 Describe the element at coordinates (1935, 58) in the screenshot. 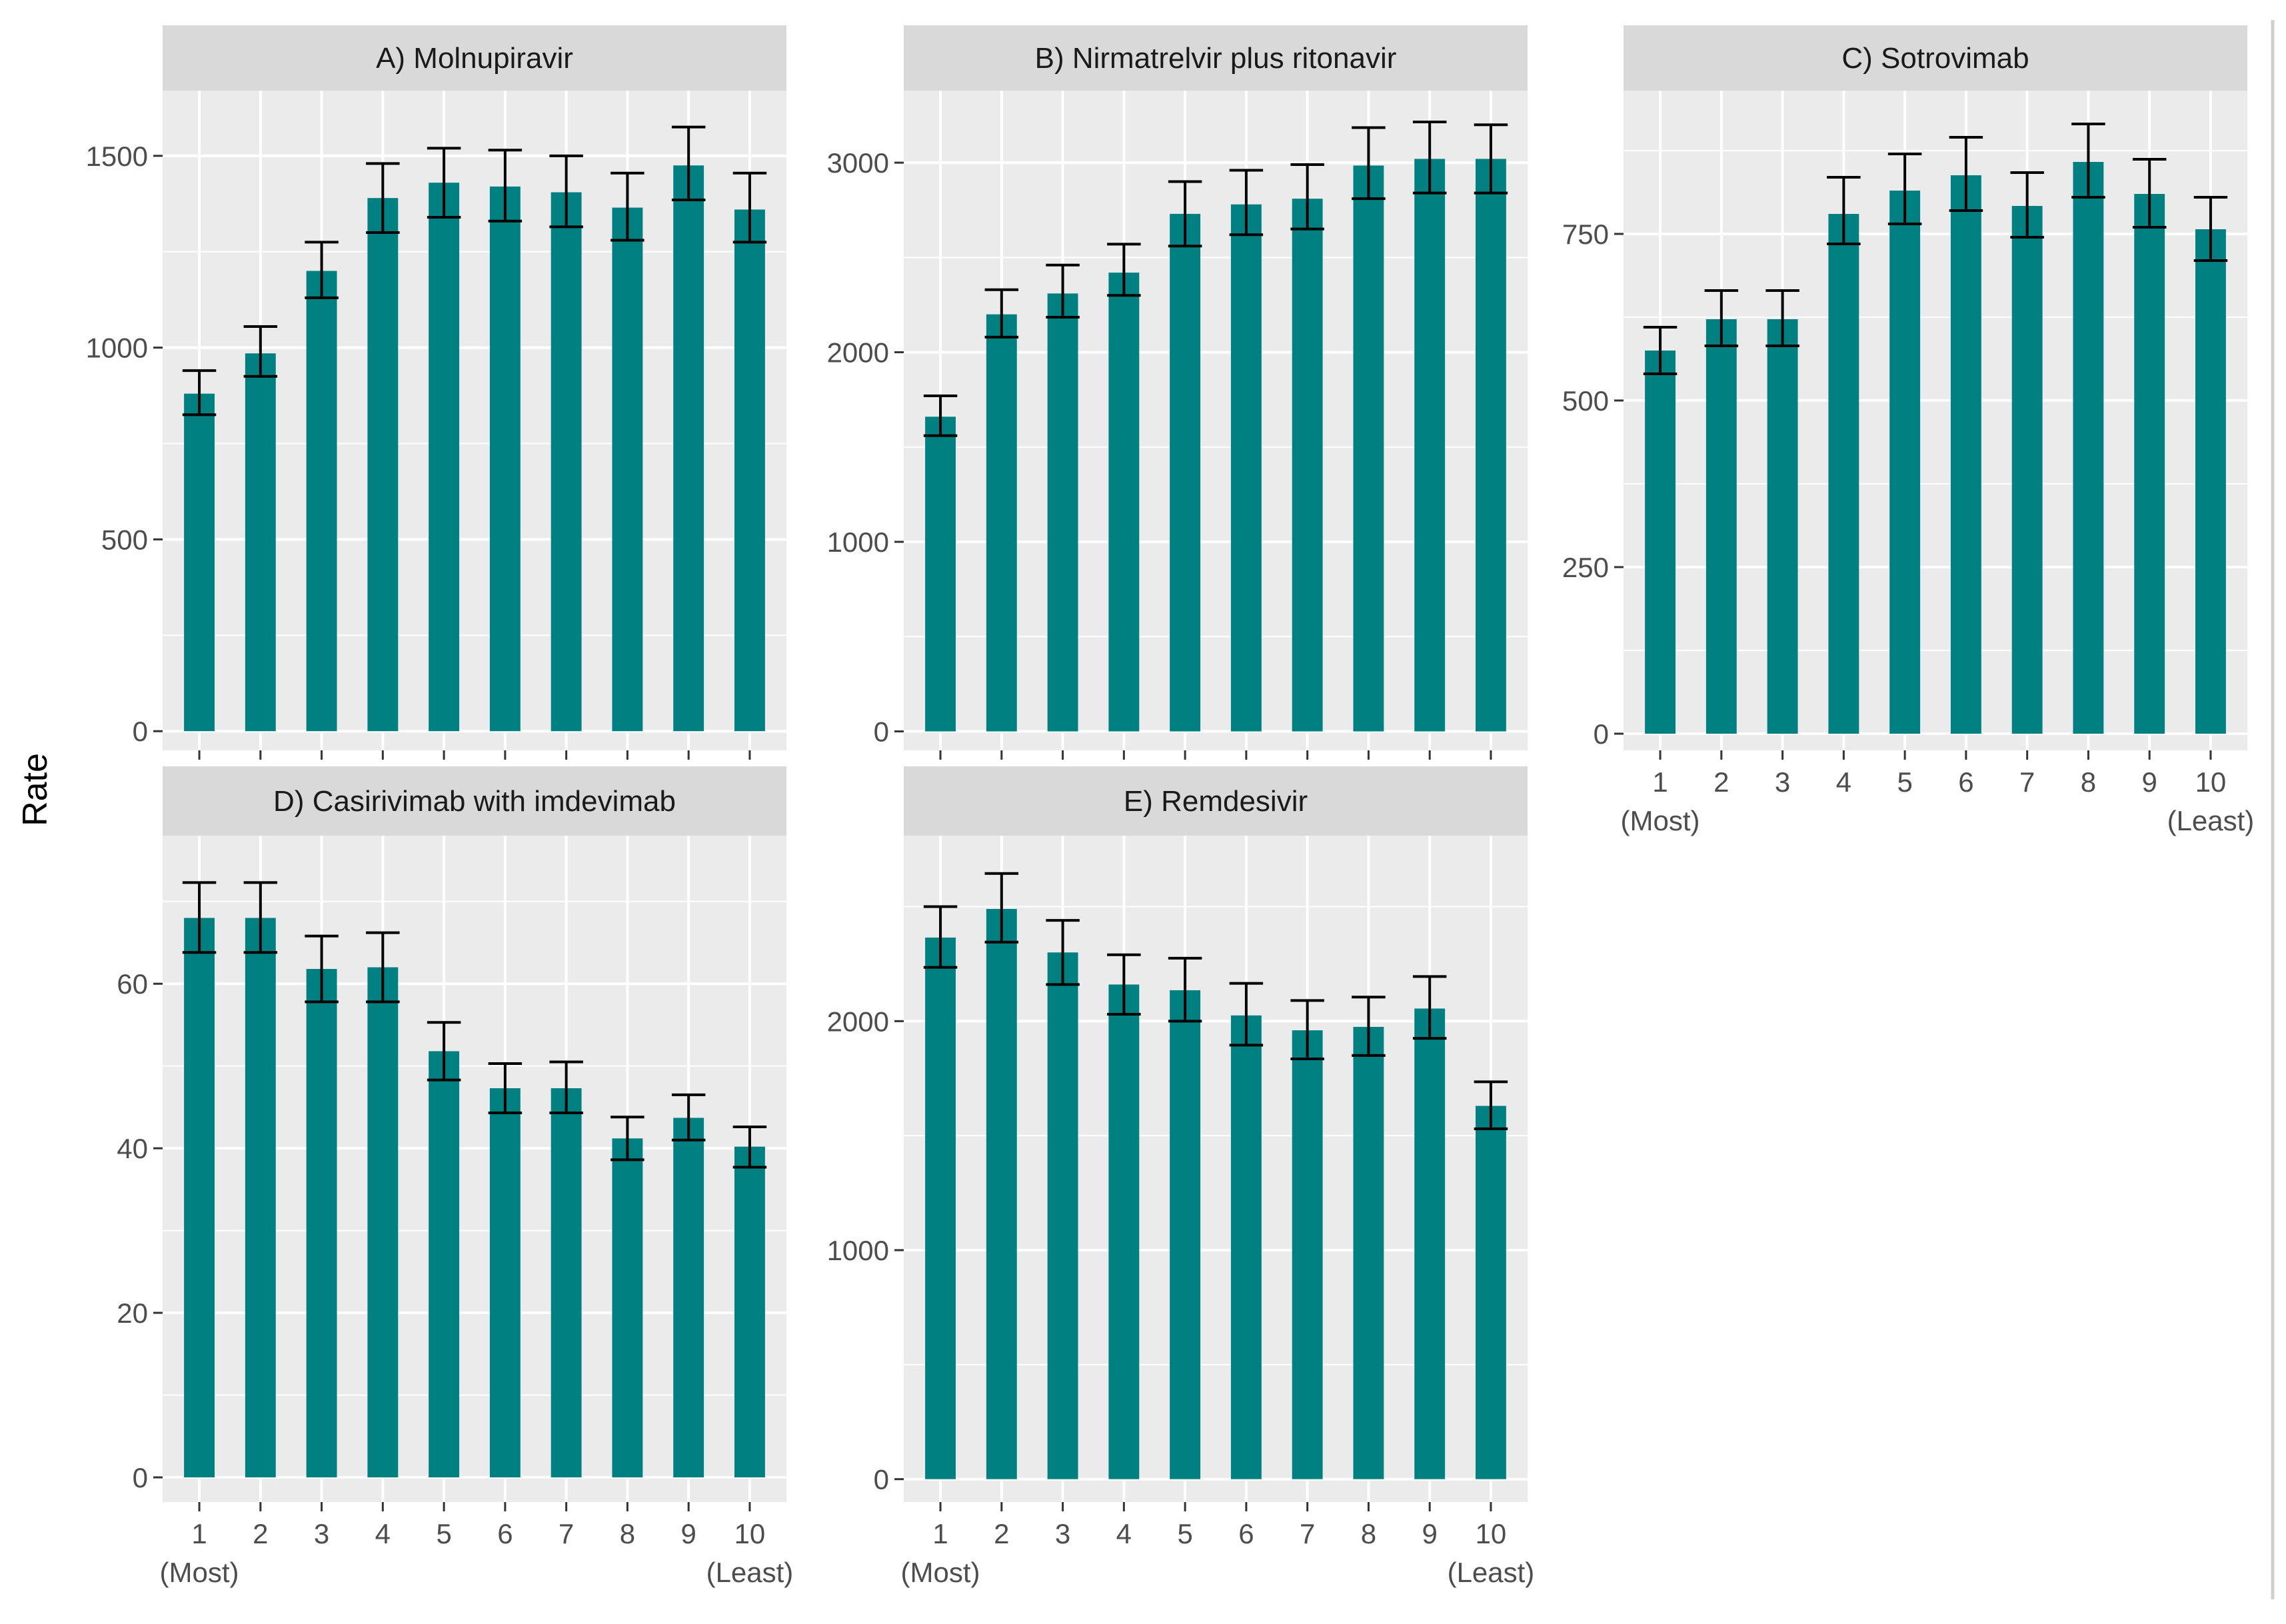

I see `panel-title: C) Sotrovimab` at that location.